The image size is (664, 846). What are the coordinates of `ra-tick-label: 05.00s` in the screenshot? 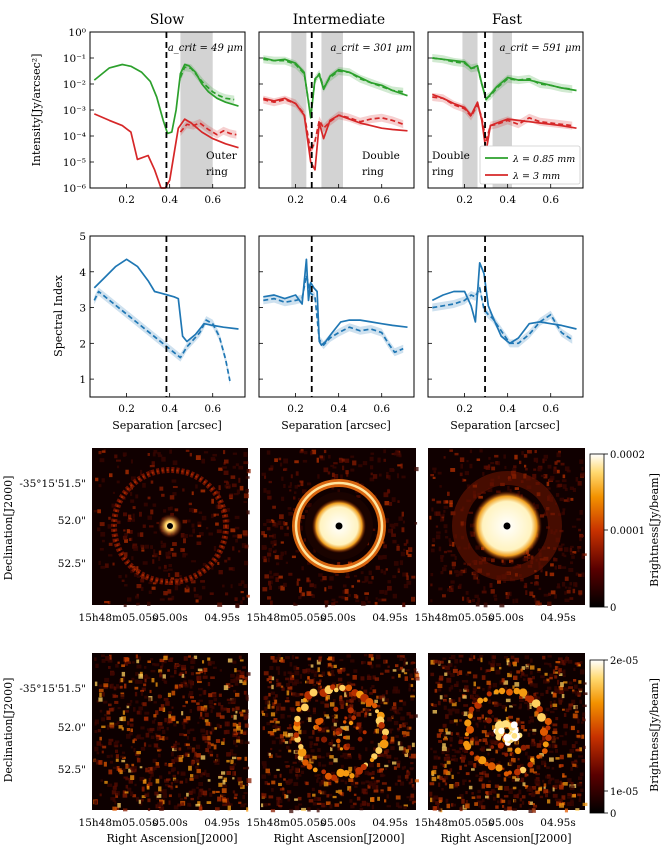 It's located at (169, 618).